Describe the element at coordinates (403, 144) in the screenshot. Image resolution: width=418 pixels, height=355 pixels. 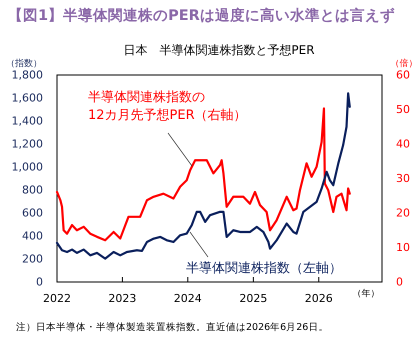
I see `y2-tick-label: 40` at that location.